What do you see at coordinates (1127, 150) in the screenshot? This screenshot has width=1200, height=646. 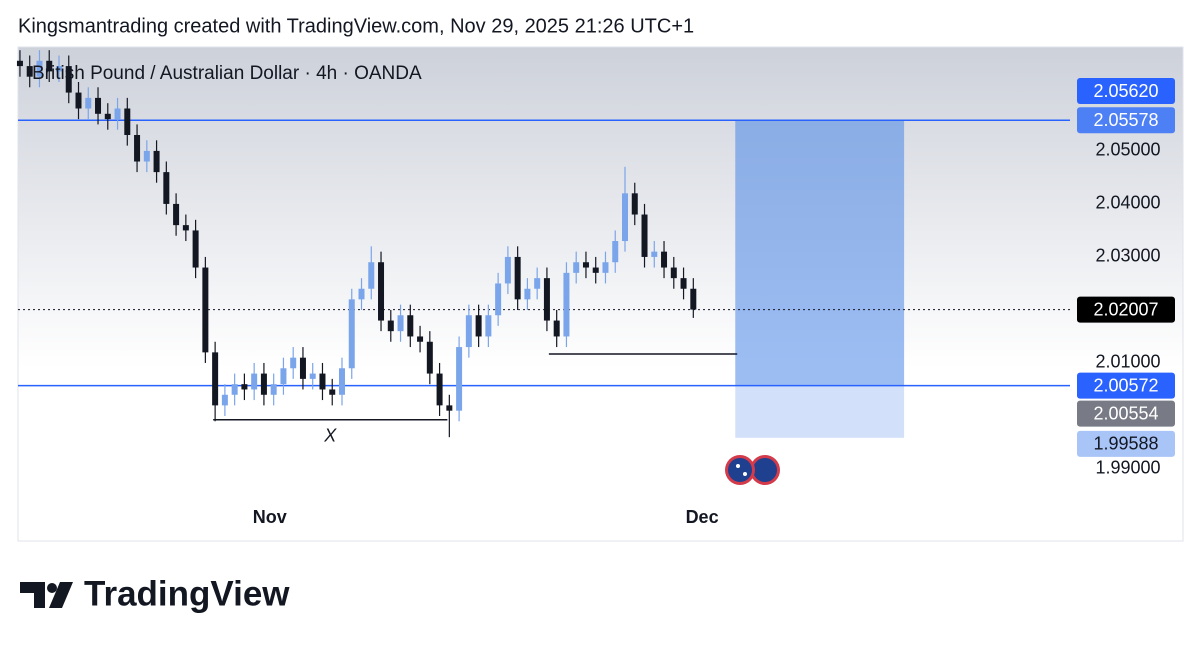 I see `y-tick-label: 2.05000` at bounding box center [1127, 150].